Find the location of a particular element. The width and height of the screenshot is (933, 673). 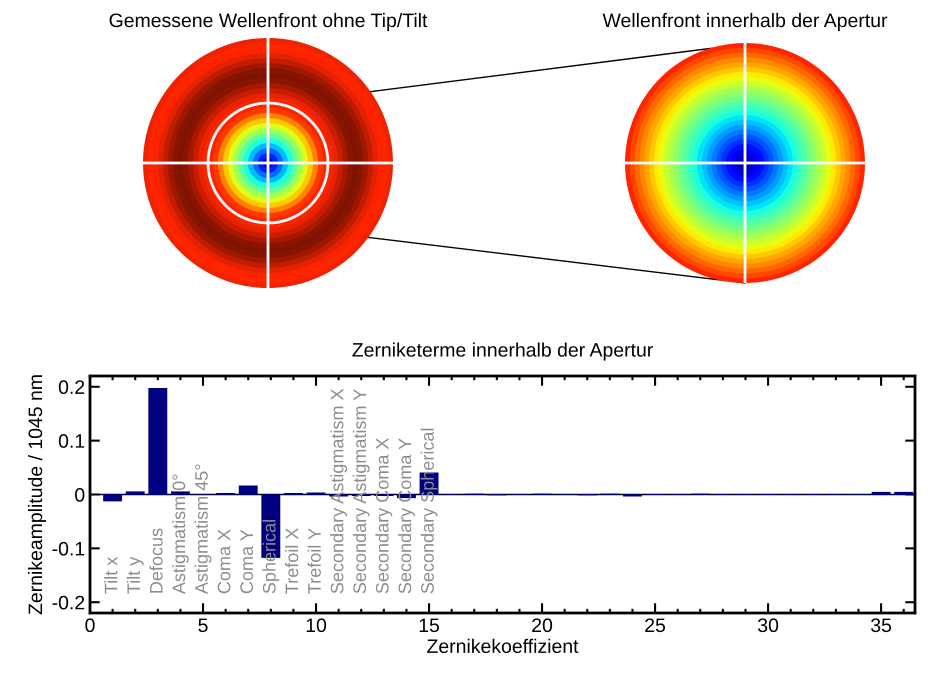

x-tick-label: 20 is located at coordinates (542, 625).